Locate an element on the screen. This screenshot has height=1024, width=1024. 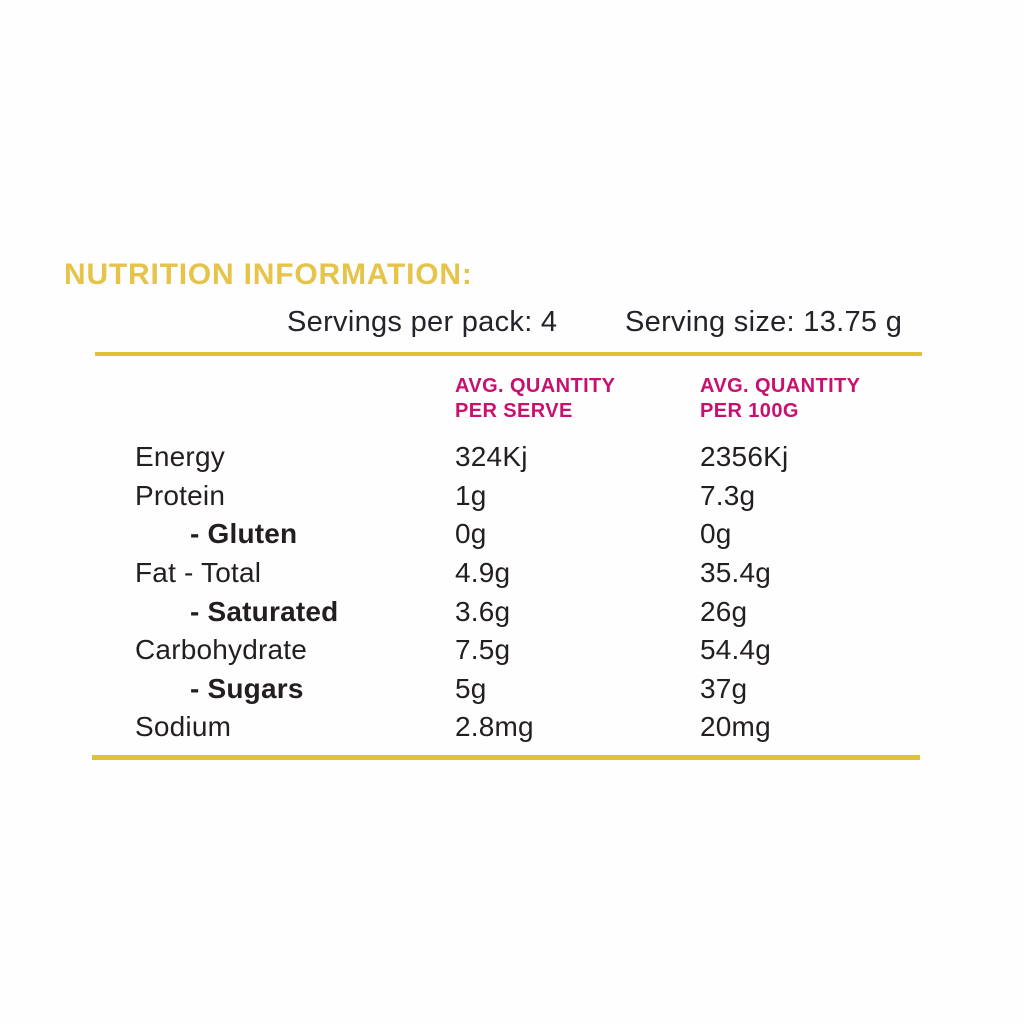
serving-size-text: Serving size: 13.75 g is located at coordinates (764, 322).